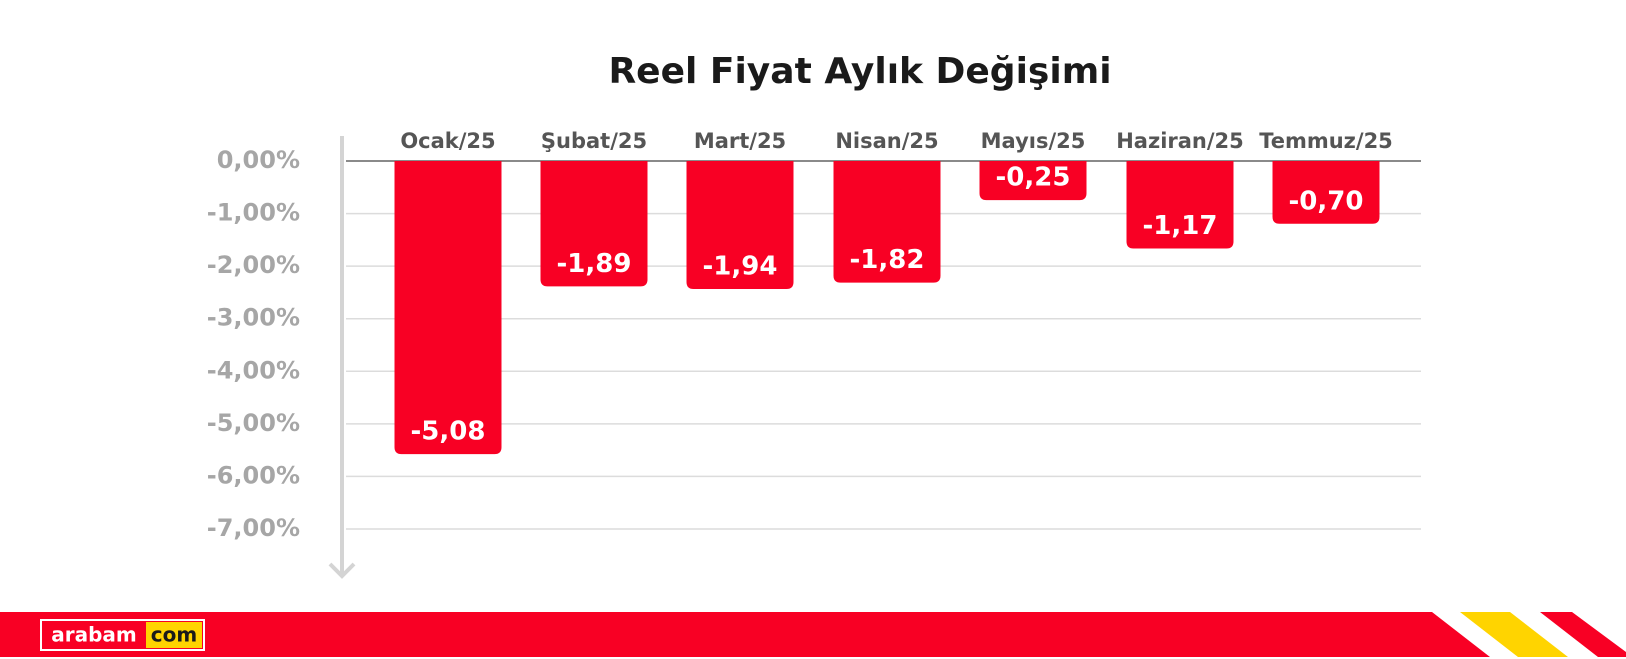 This screenshot has height=659, width=1626. What do you see at coordinates (447, 141) in the screenshot?
I see `x-tick-label: Ocak/25` at bounding box center [447, 141].